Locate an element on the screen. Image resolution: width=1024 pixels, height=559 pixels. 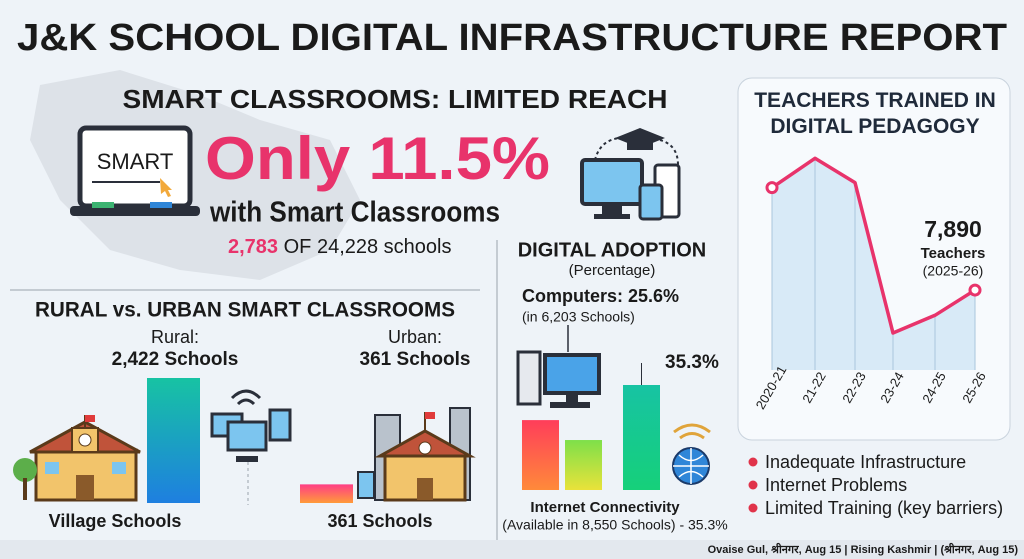
map-silhouette is located at coordinates (195, 175).